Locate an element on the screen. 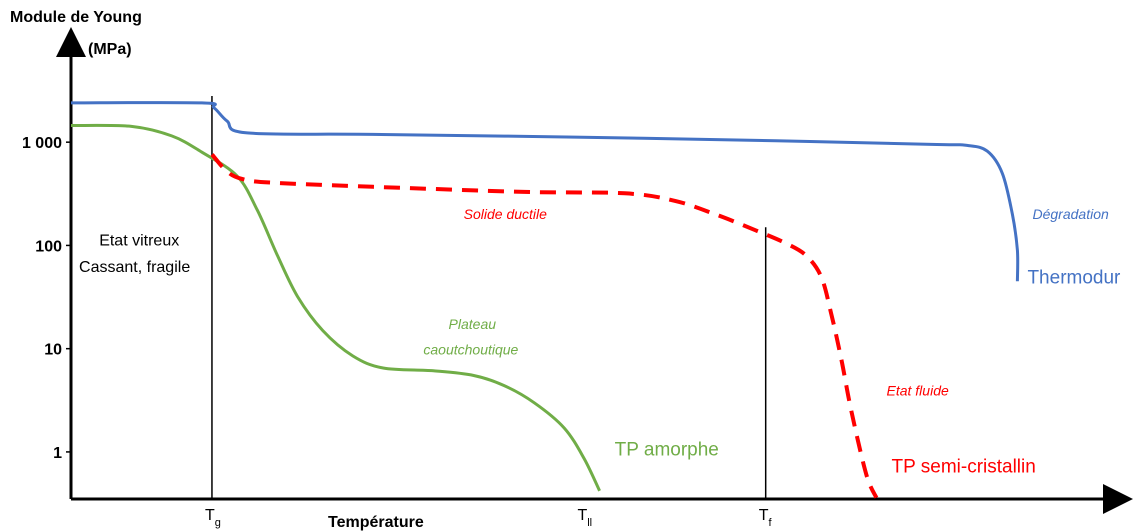  y-tick-label-3: 1 is located at coordinates (57, 453).